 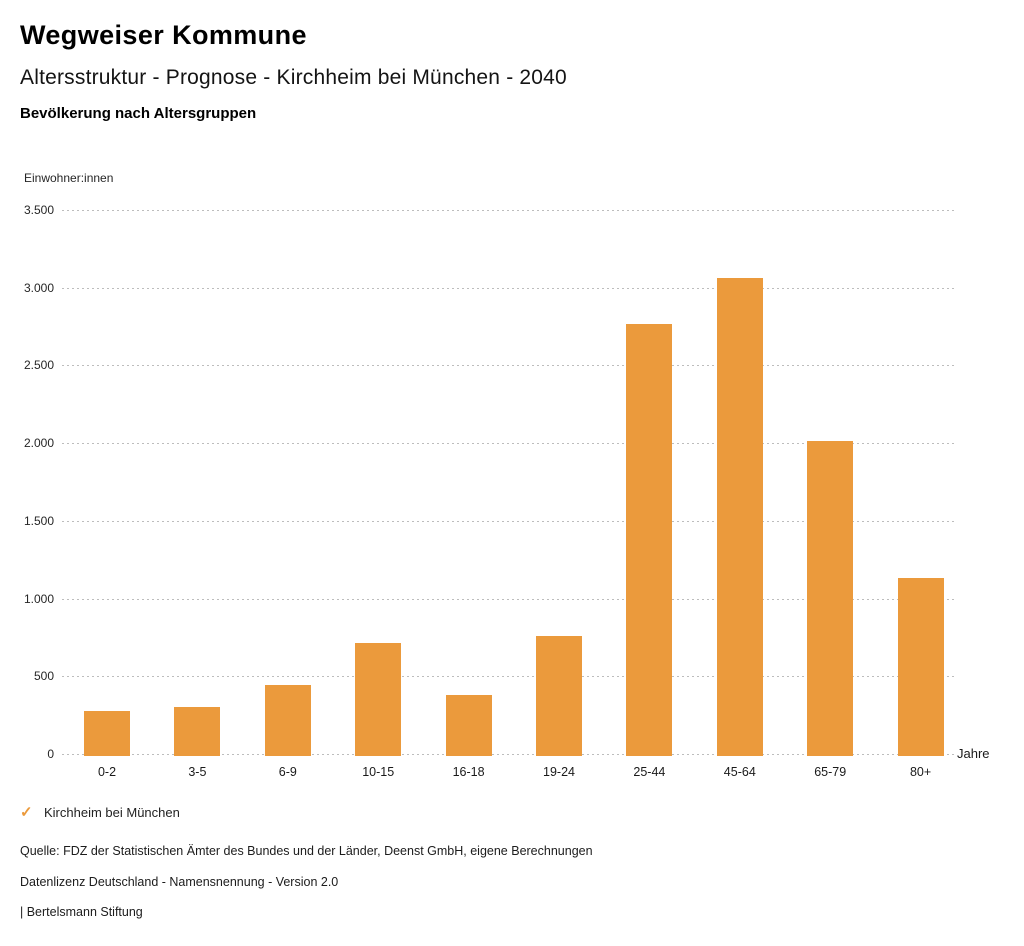 I want to click on y-tick-label: 3.000, so click(x=38, y=287).